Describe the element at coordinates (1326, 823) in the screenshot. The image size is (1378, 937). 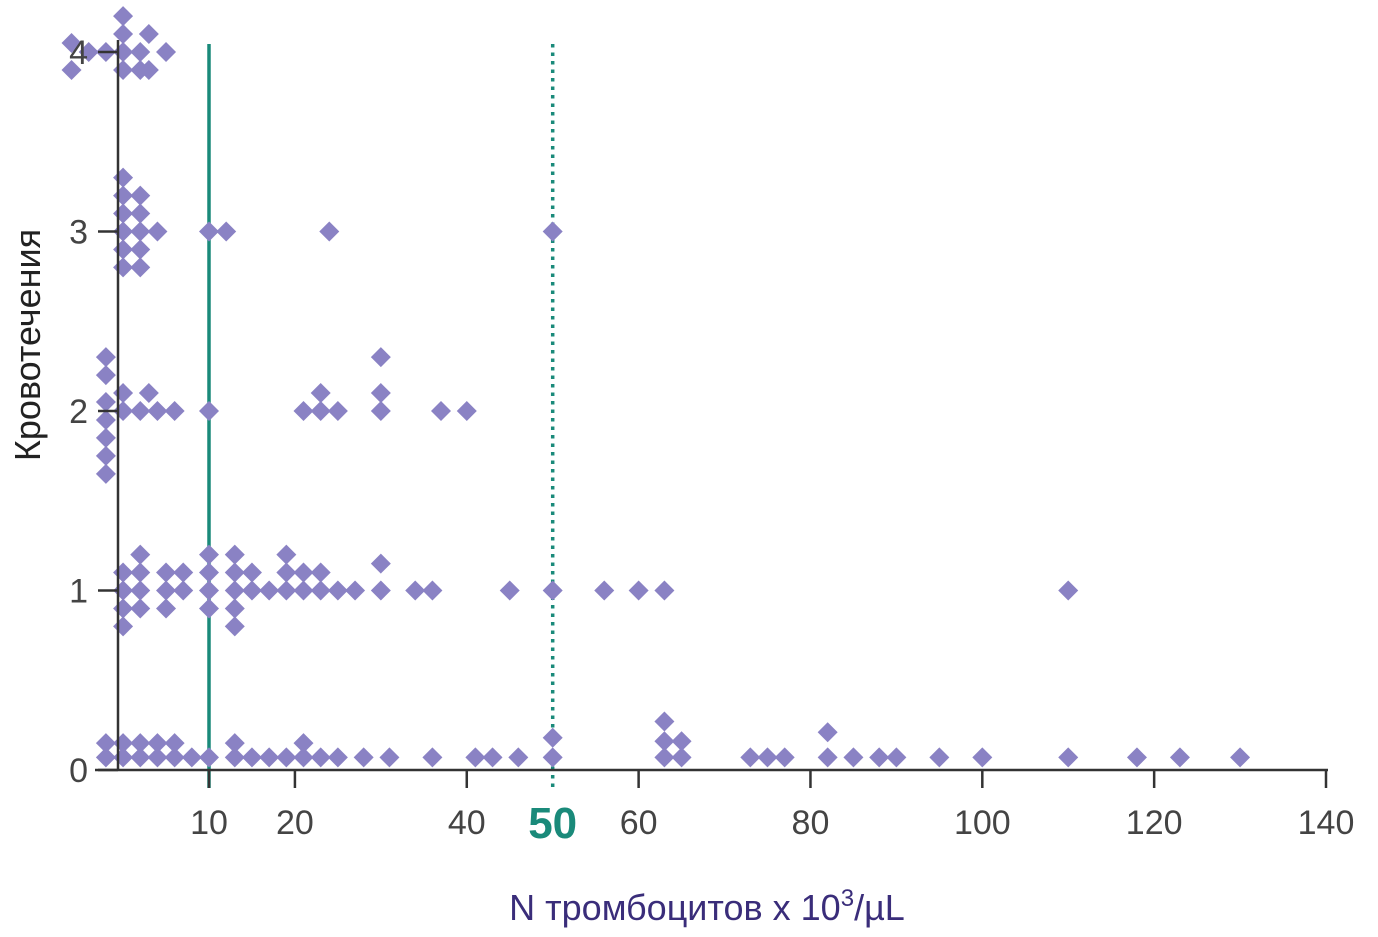
I see `x-tick-label: 140` at that location.